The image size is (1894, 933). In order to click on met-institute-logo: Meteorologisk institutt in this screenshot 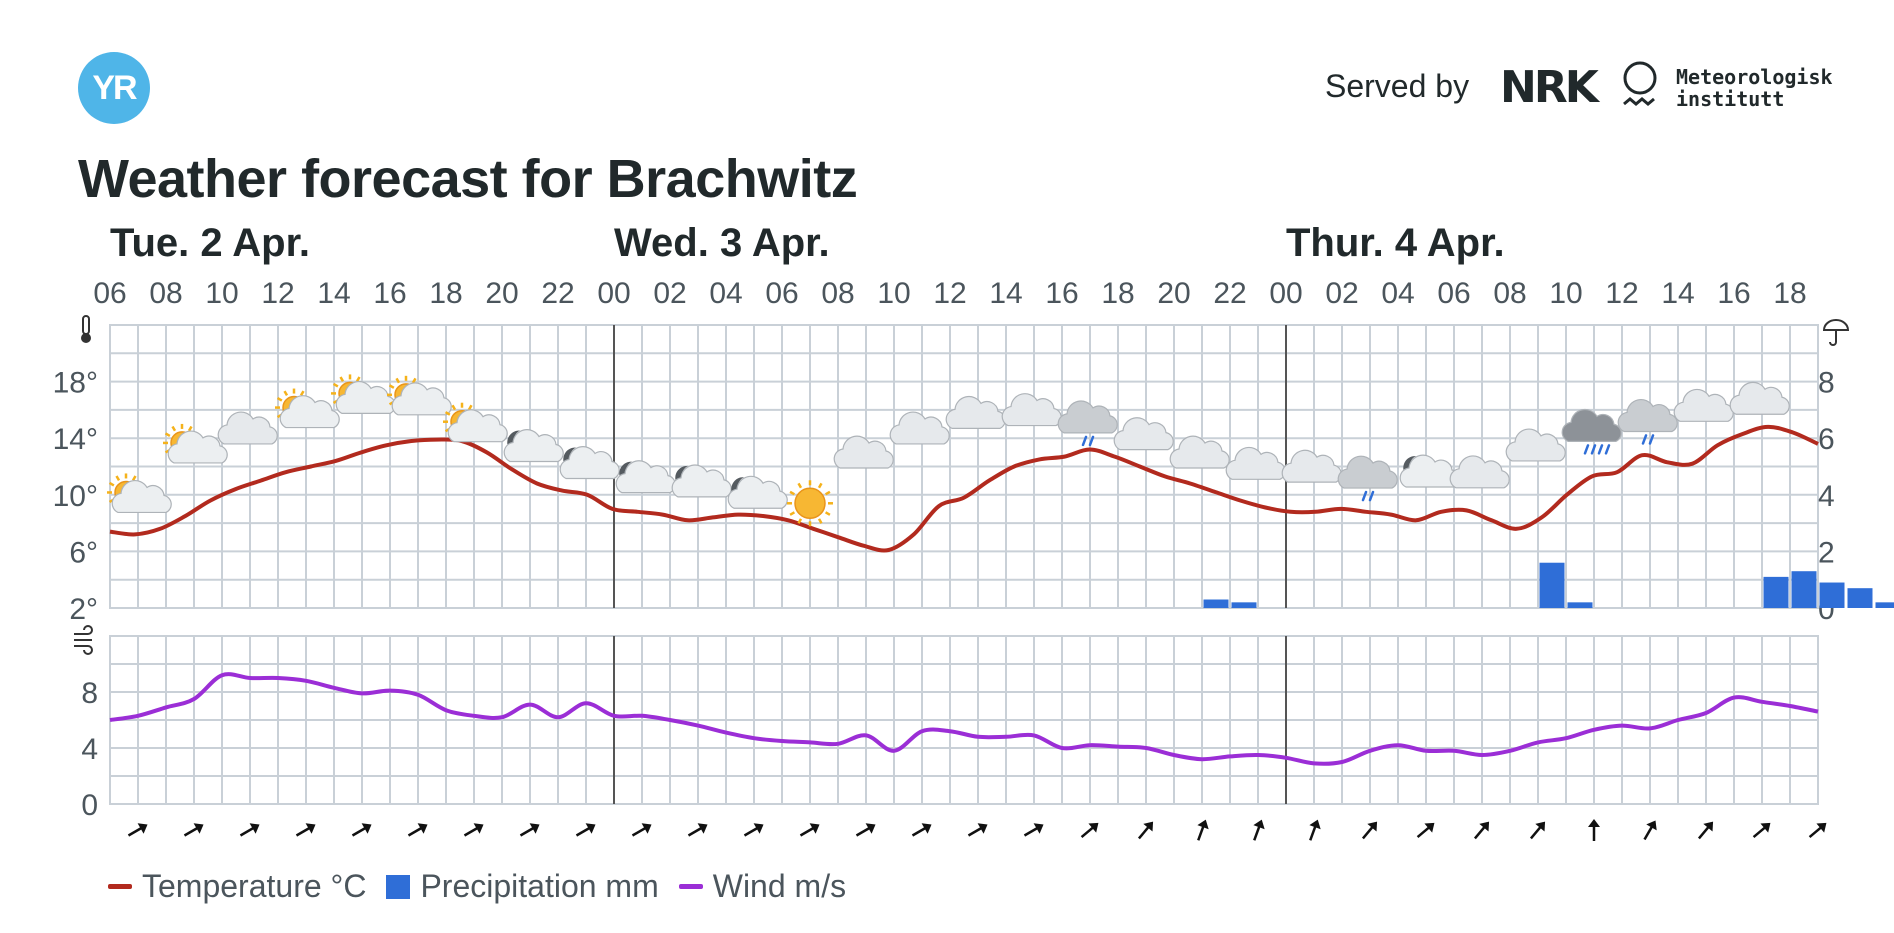, I will do `click(1754, 88)`.